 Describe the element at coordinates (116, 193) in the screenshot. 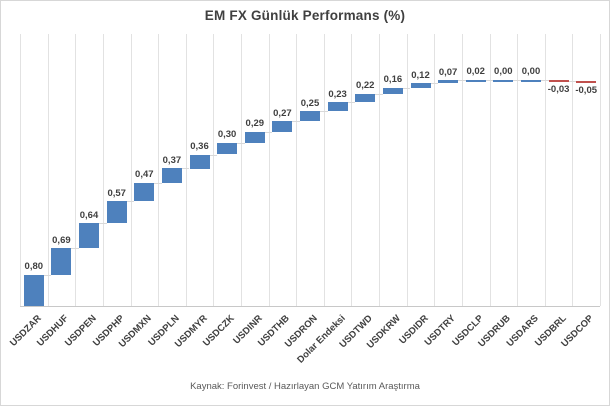

I see `data-label: 0,57` at that location.